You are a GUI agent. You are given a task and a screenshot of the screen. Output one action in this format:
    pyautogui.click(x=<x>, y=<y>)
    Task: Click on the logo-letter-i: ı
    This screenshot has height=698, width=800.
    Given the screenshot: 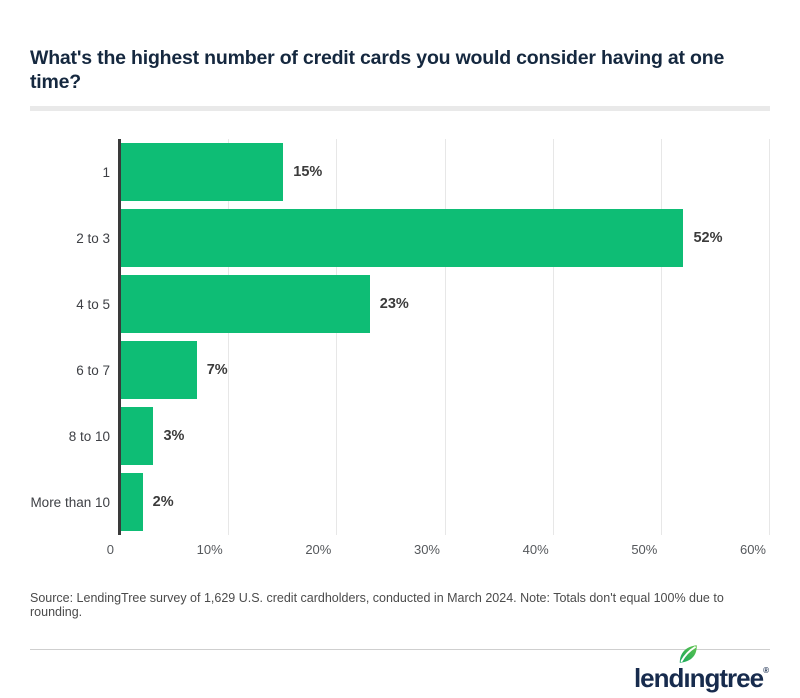 What is the action you would take?
    pyautogui.click(x=689, y=671)
    